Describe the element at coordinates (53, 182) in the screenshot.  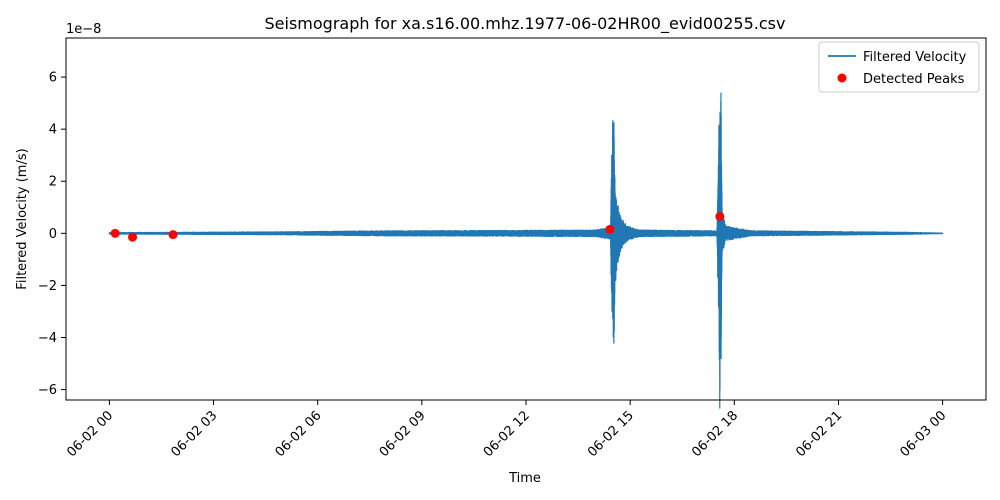
I see `y-tick-label: 2` at that location.